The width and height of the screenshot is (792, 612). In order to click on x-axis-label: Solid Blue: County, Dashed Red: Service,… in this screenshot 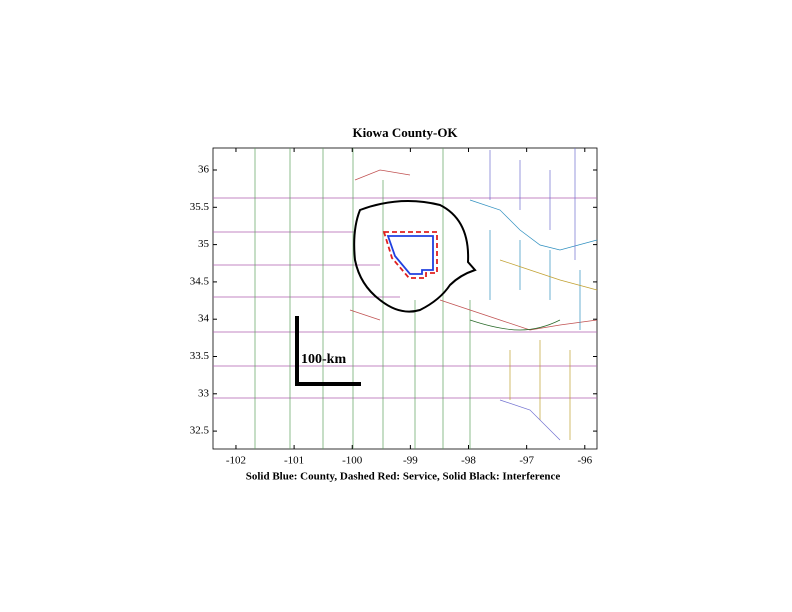, I will do `click(403, 477)`.